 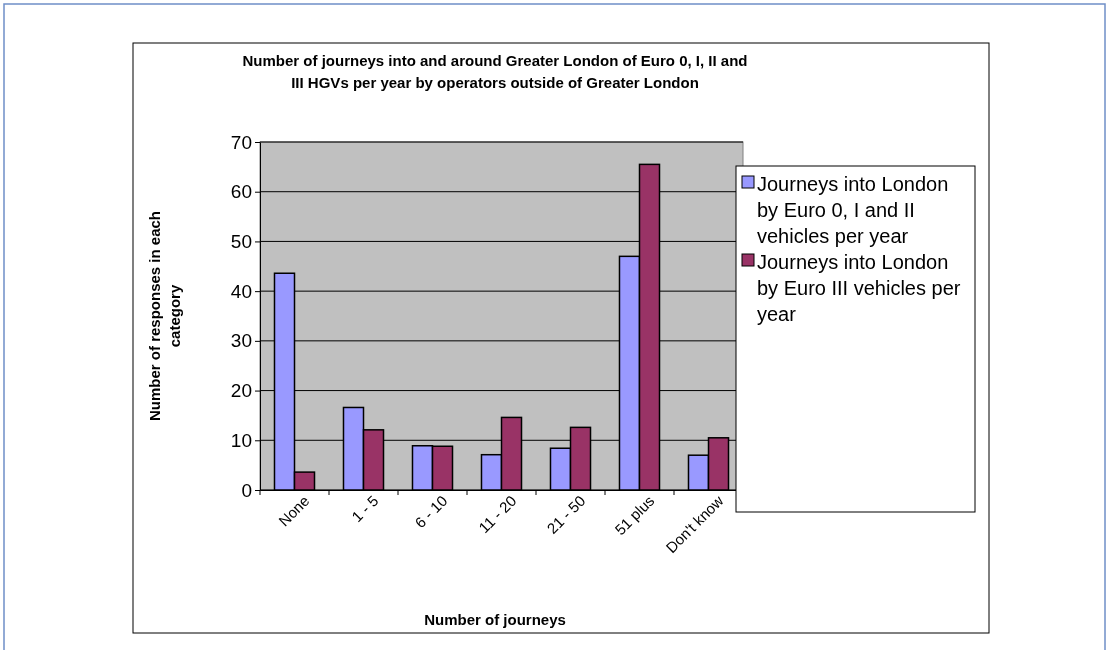 What do you see at coordinates (164, 316) in the screenshot?
I see `y-axis-title: Number of responses in each category` at bounding box center [164, 316].